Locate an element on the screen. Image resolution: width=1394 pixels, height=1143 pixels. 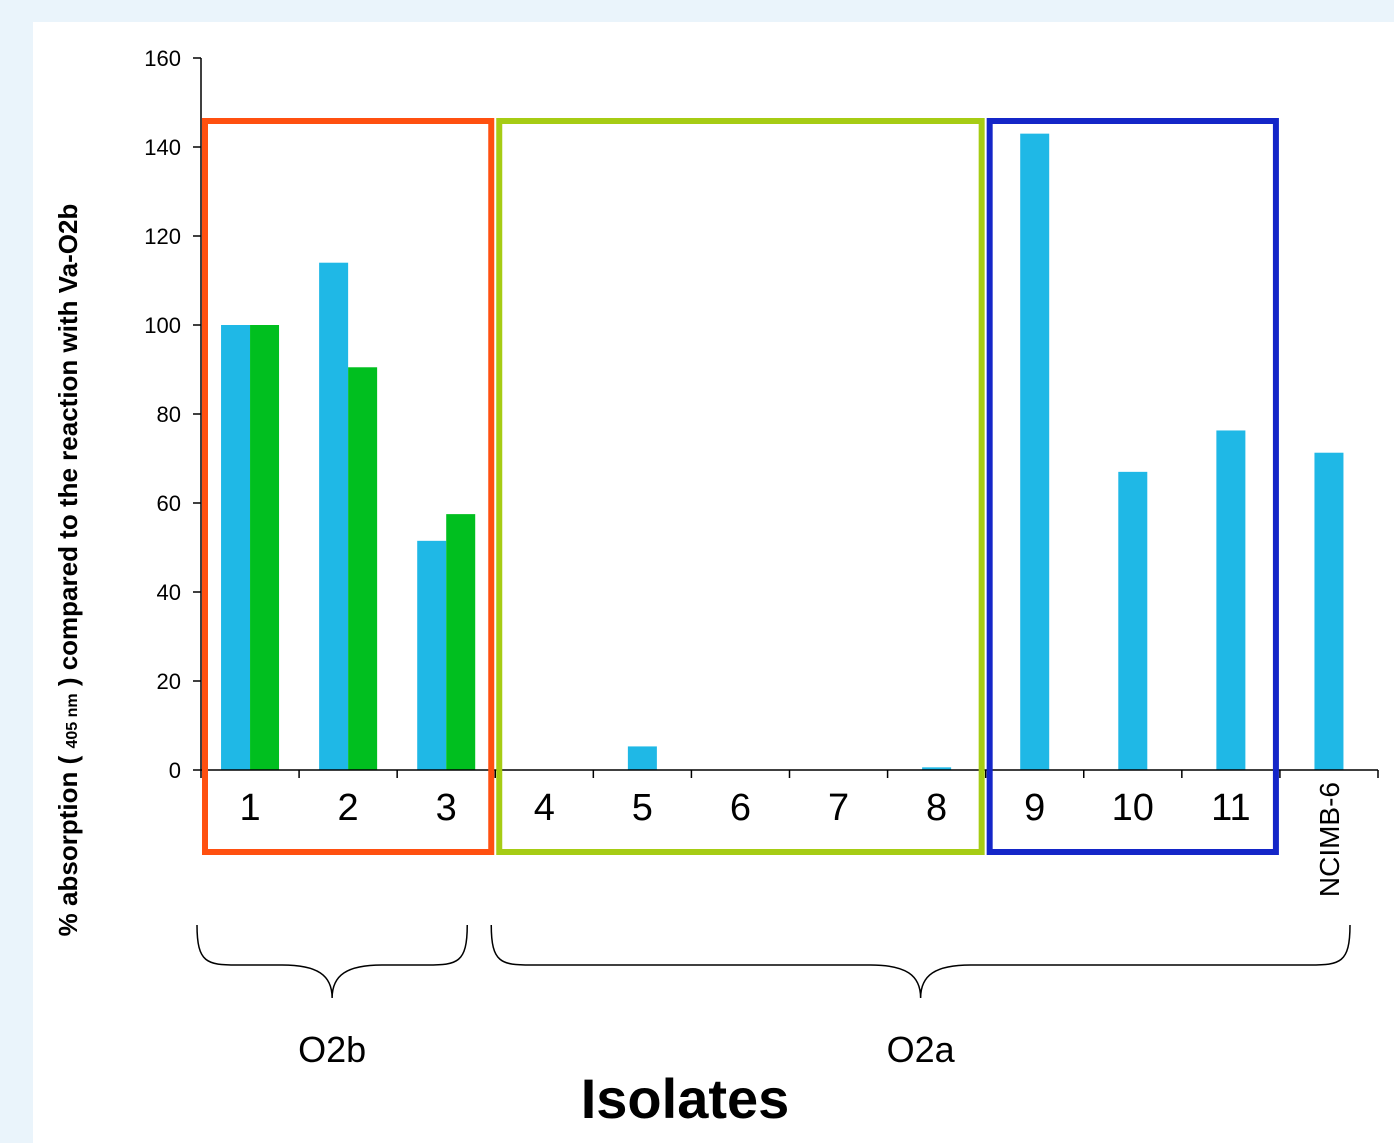
x-tick-label-7: 7 is located at coordinates (838, 808).